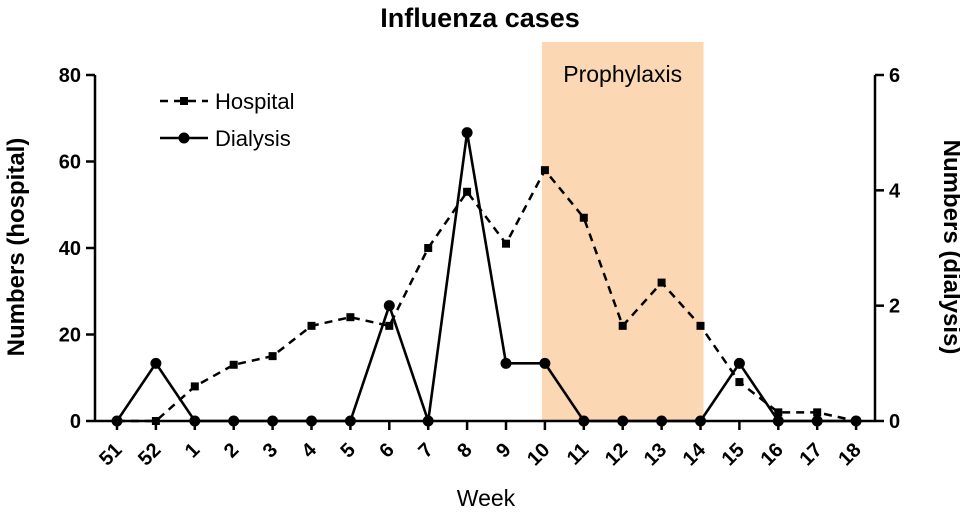  Describe the element at coordinates (622, 231) in the screenshot. I see `prophylaxis-region` at that location.